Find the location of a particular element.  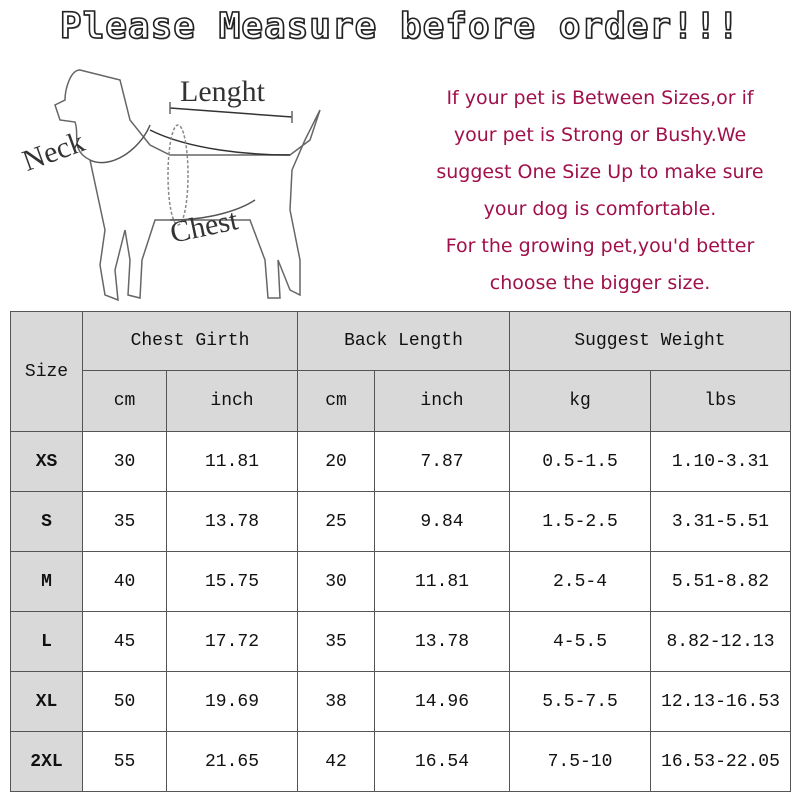

table-cell: 38 is located at coordinates (336, 701).